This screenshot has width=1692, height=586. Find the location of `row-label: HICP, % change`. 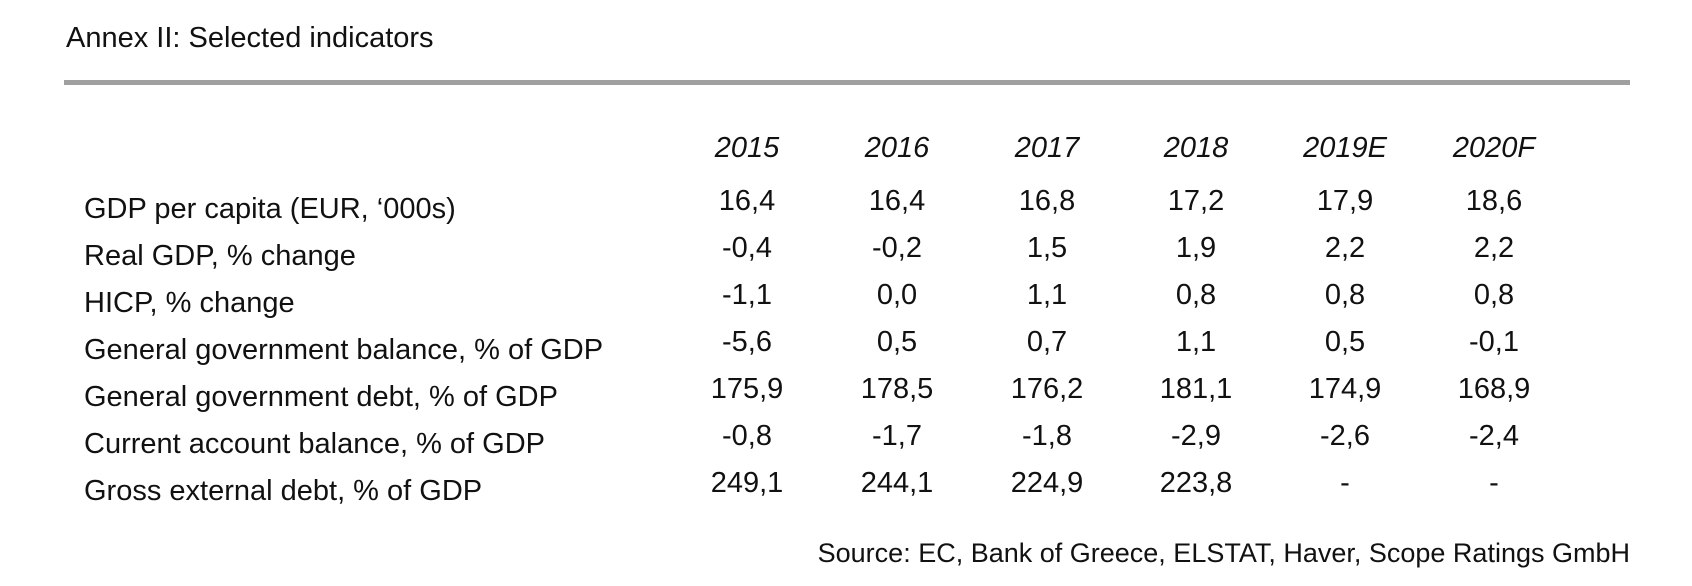

row-label: HICP, % change is located at coordinates (189, 303).